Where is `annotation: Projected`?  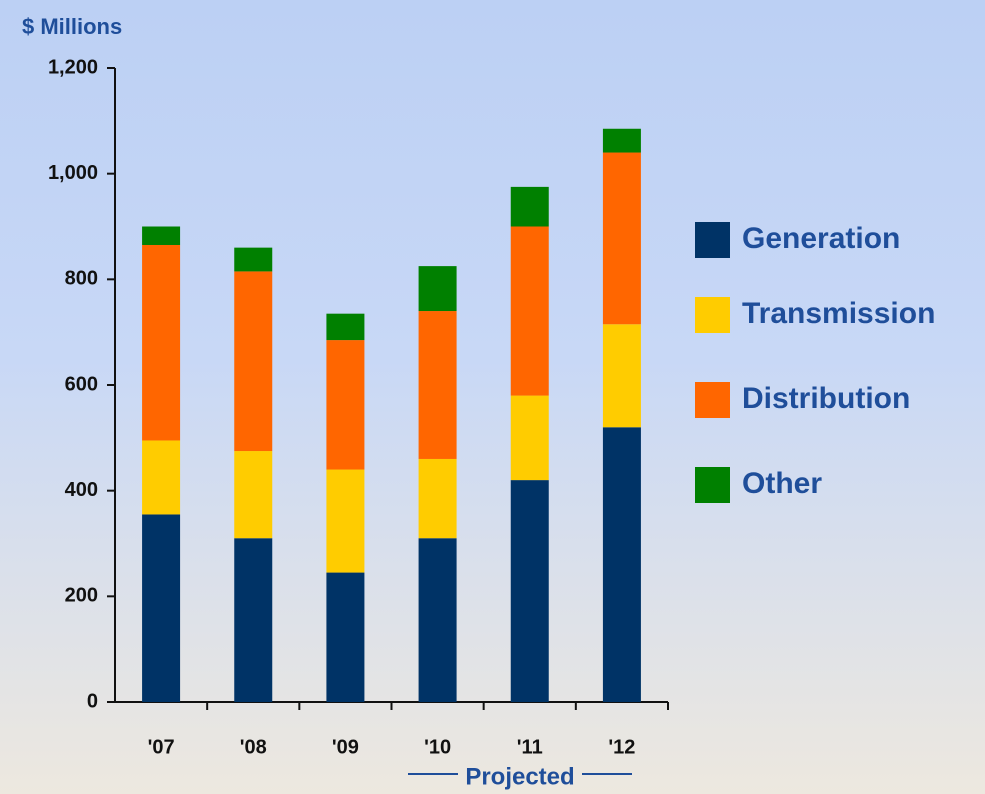
annotation: Projected is located at coordinates (519, 776).